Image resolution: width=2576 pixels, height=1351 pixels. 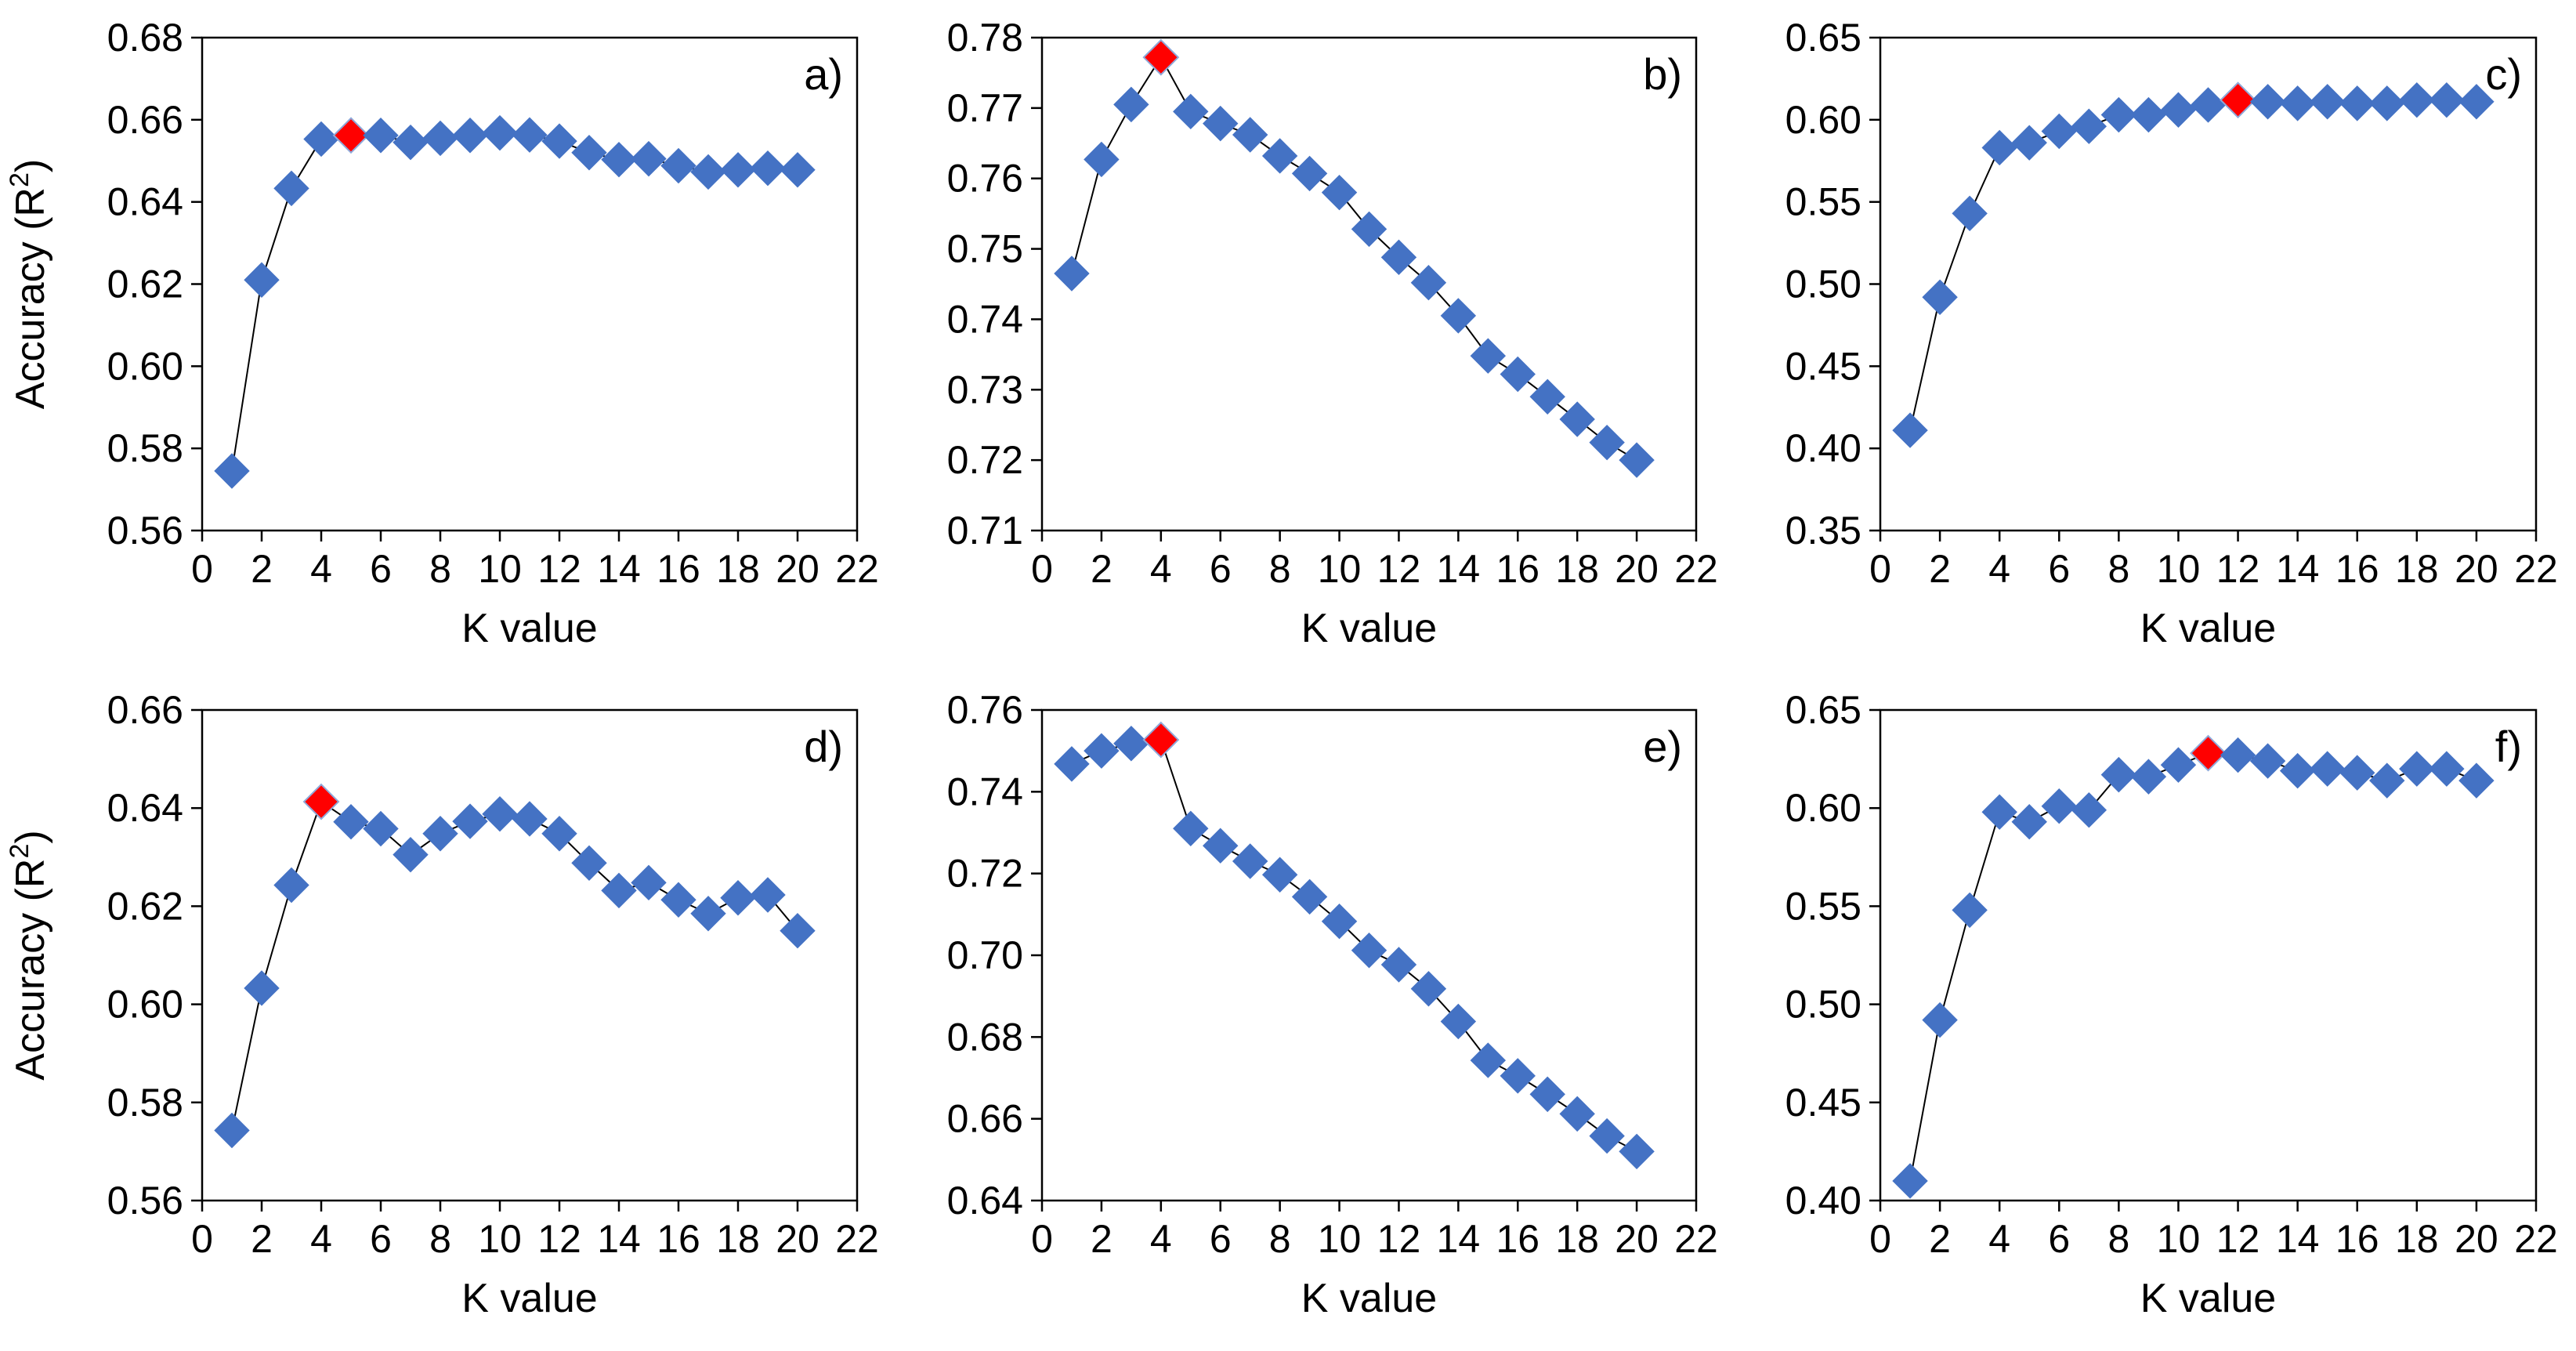 What do you see at coordinates (1696, 1239) in the screenshot?
I see `x-tick-label: 22` at bounding box center [1696, 1239].